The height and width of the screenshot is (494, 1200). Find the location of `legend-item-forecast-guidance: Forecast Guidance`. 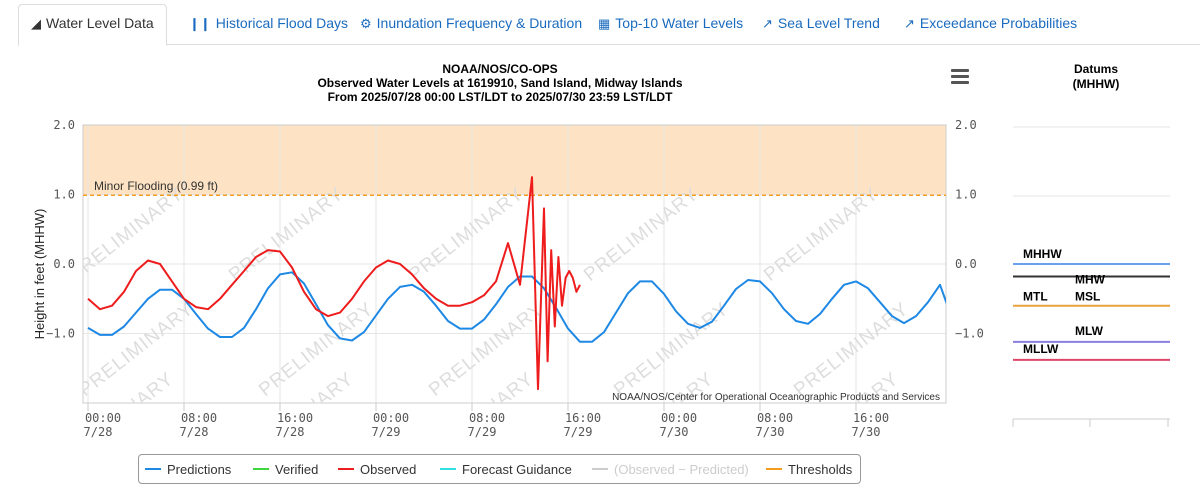

legend-item-forecast-guidance: Forecast Guidance is located at coordinates (506, 469).